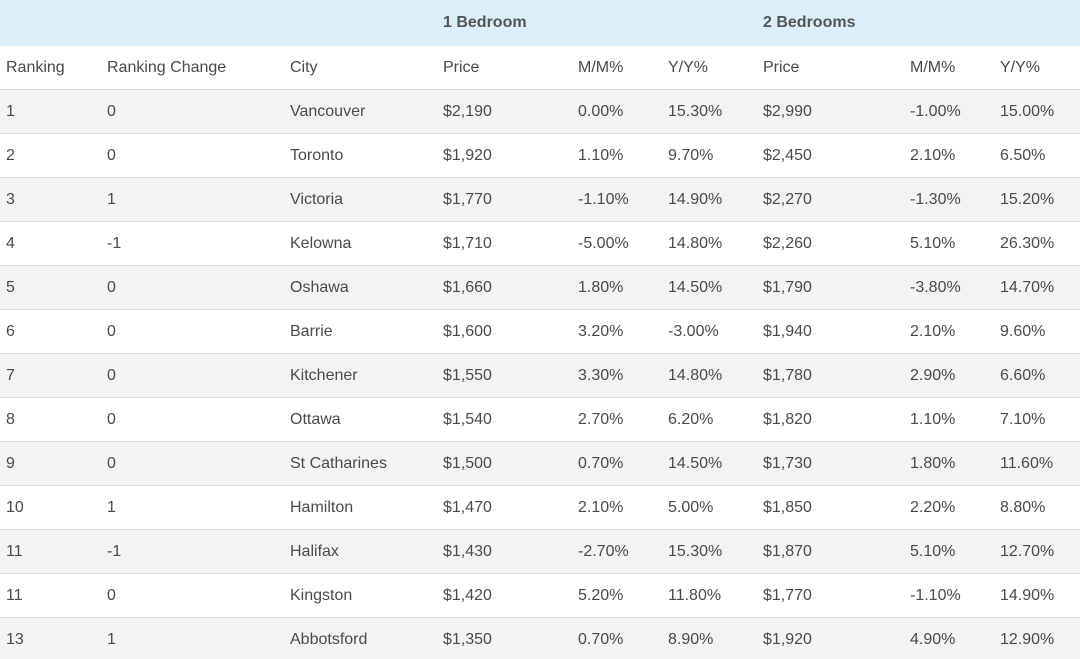  Describe the element at coordinates (949, 68) in the screenshot. I see `column-header-2br-mm: M/M%` at that location.